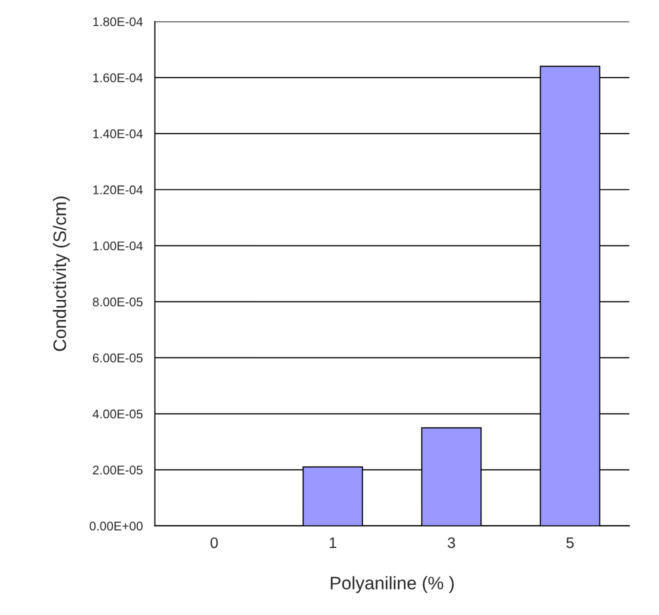 The image size is (659, 615). I want to click on y-tick-label: 2.00E-05, so click(117, 470).